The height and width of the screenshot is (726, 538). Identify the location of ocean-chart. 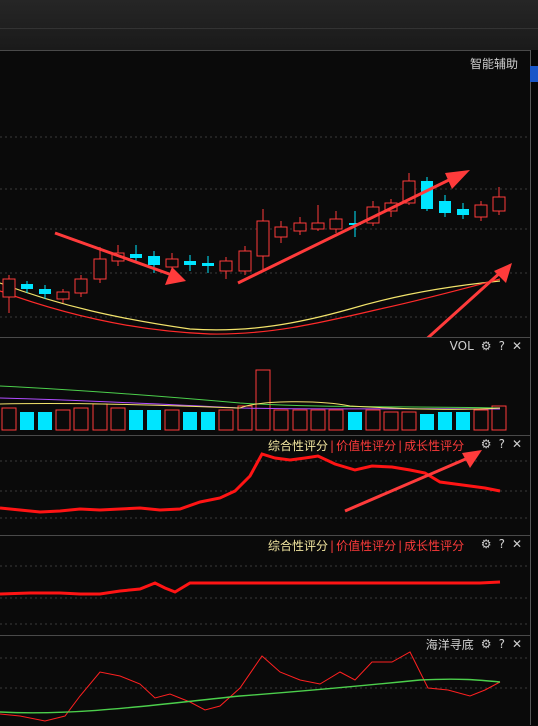
(265, 686).